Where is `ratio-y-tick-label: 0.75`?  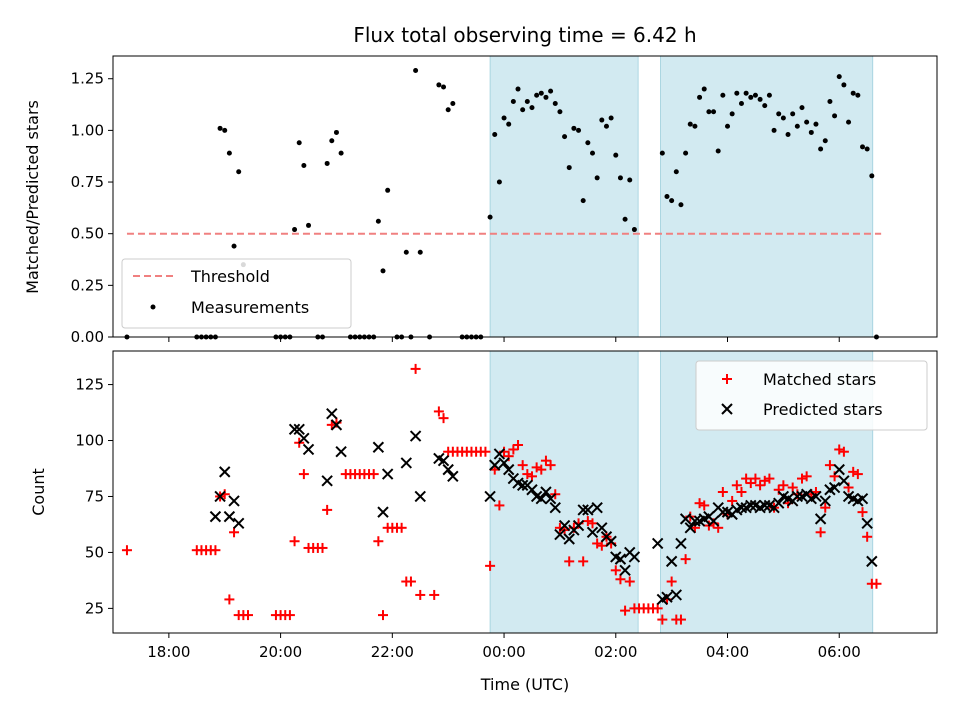
ratio-y-tick-label: 0.75 is located at coordinates (87, 182).